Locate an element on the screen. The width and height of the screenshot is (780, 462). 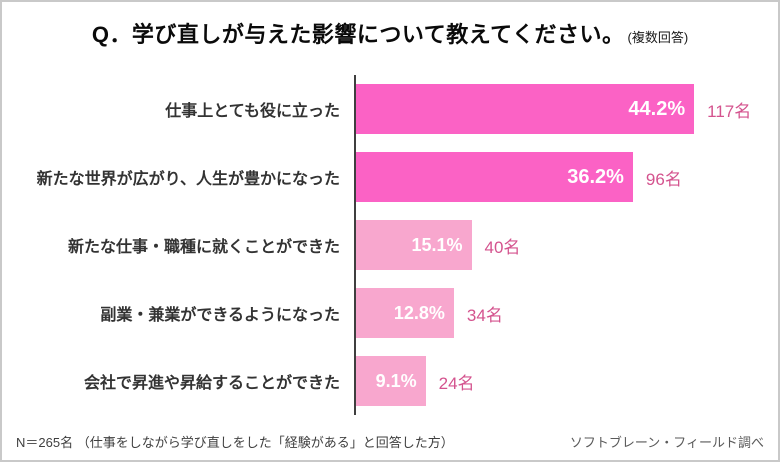
bar-row: 仕事上とても役に立った 44.2% 117名 is located at coordinates (390, 109).